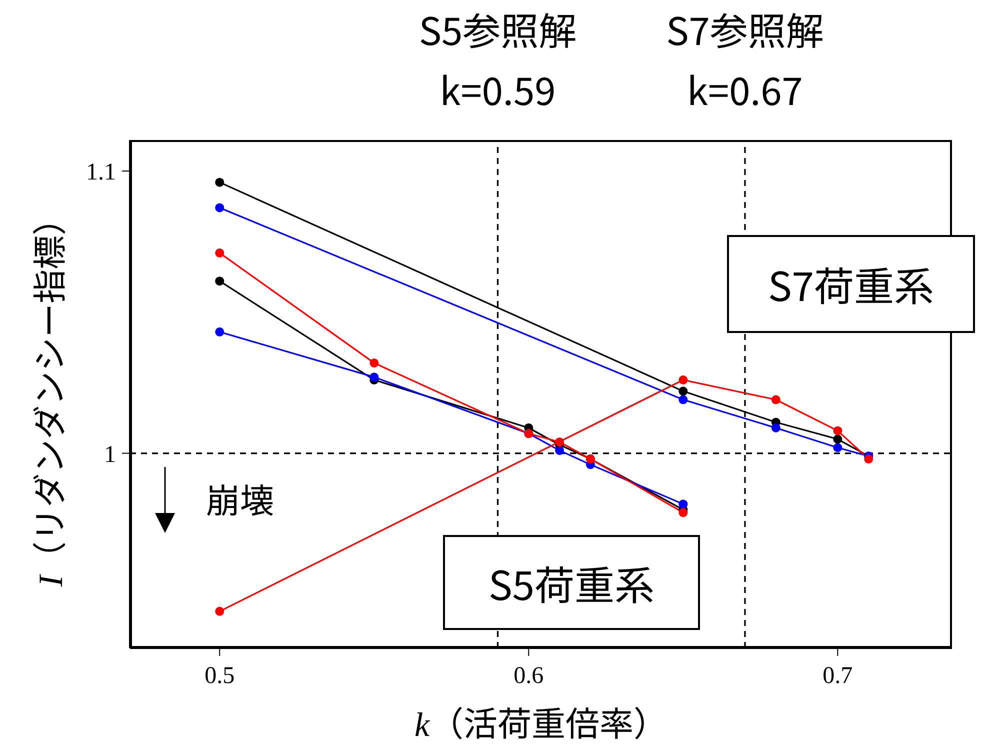 The width and height of the screenshot is (990, 745). I want to click on x-tick-label: 0.6, so click(529, 676).